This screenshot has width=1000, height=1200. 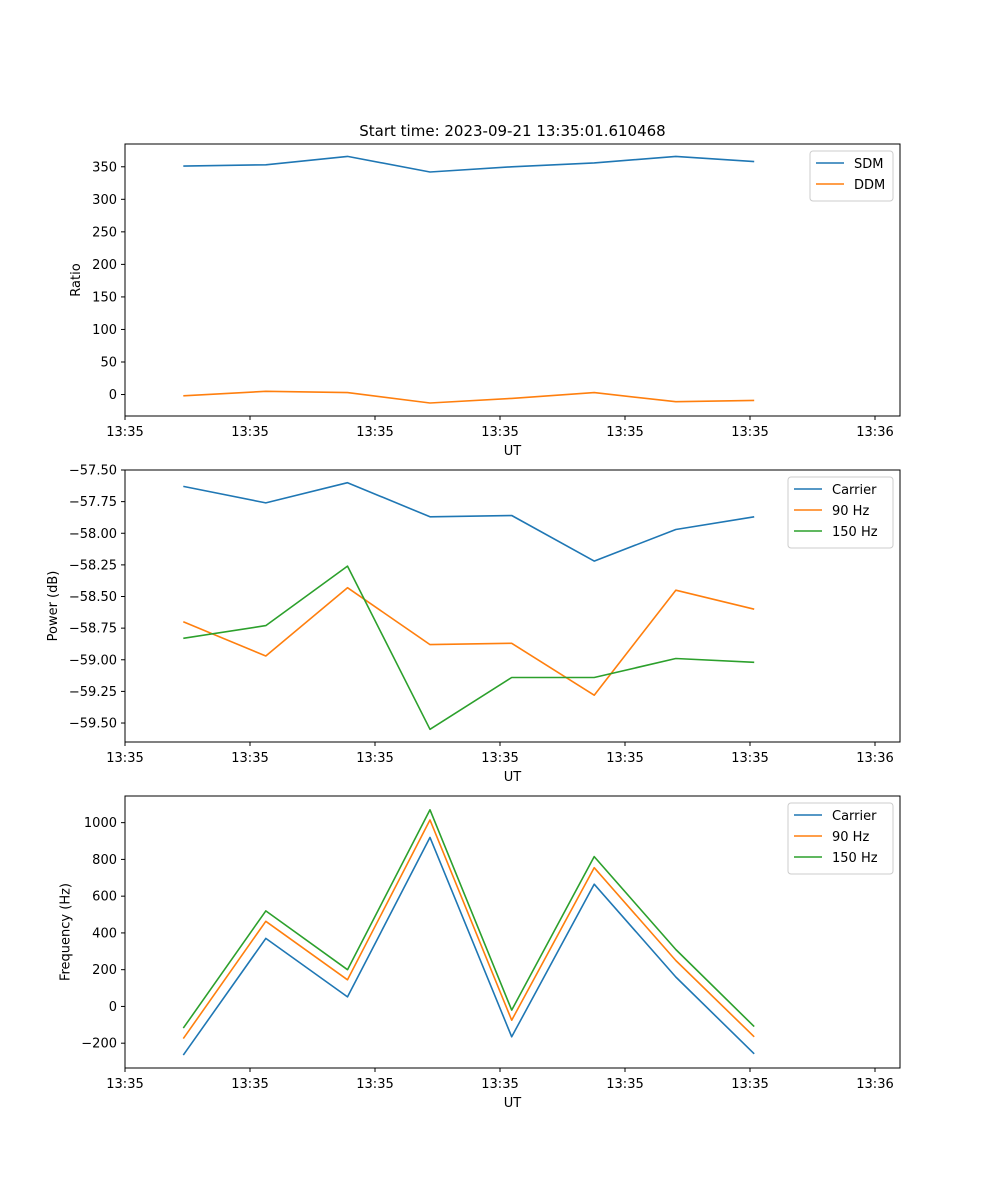 What do you see at coordinates (869, 185) in the screenshot?
I see `legend-label: DDM` at bounding box center [869, 185].